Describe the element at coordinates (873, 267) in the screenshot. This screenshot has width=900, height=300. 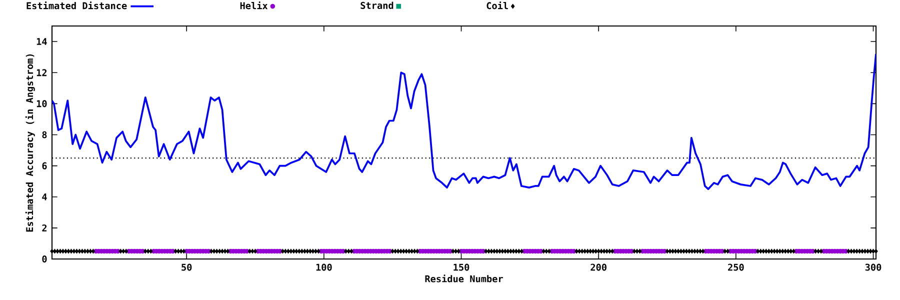
I see `x-tick-label: 300` at that location.